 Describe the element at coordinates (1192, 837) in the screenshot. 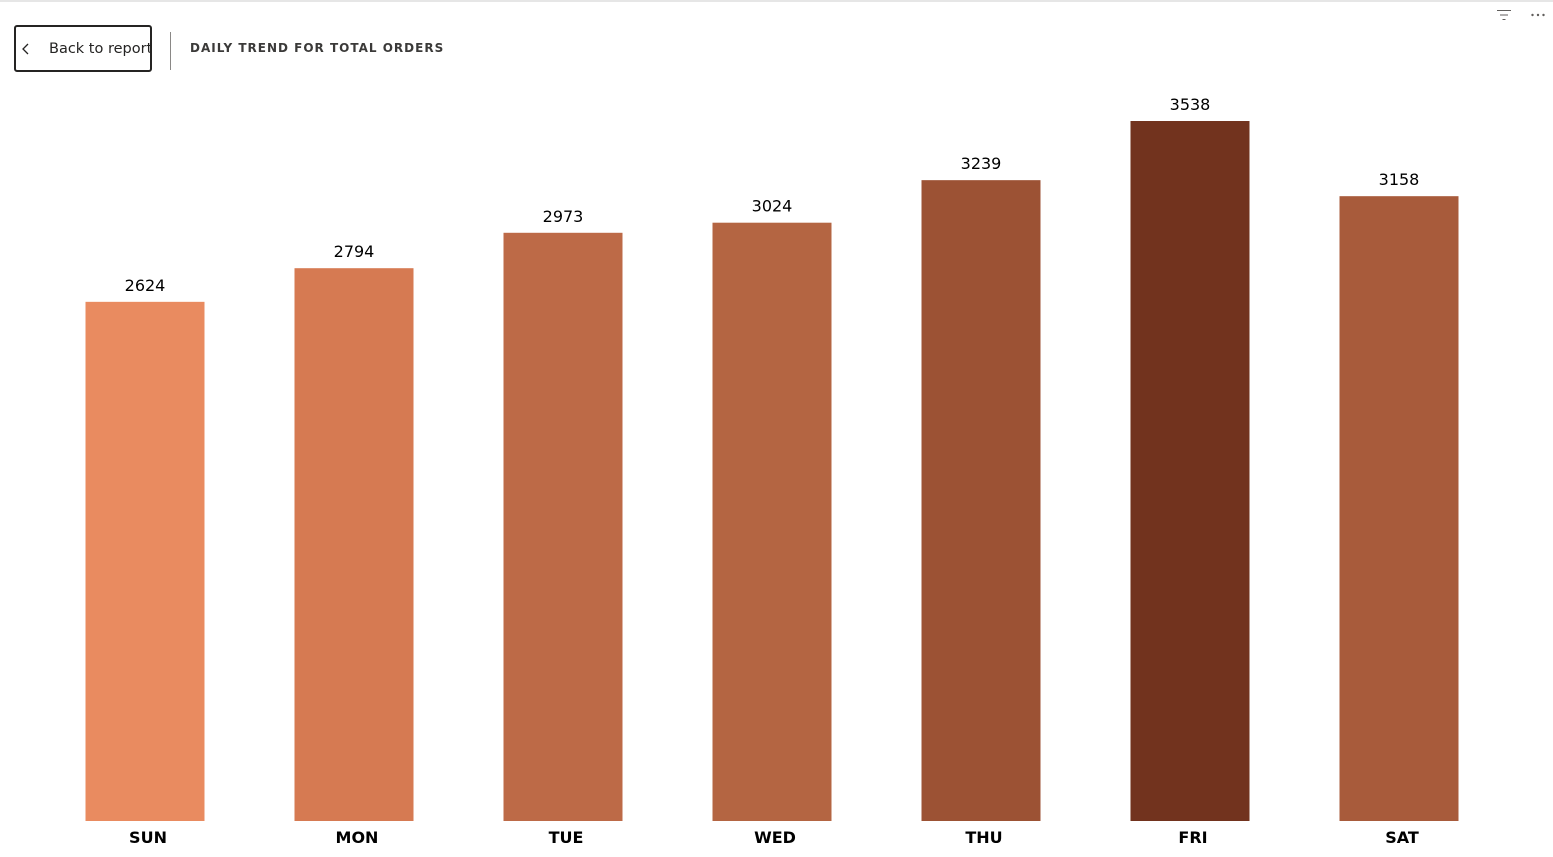

I see `x-tick-label-fri: FRI` at that location.